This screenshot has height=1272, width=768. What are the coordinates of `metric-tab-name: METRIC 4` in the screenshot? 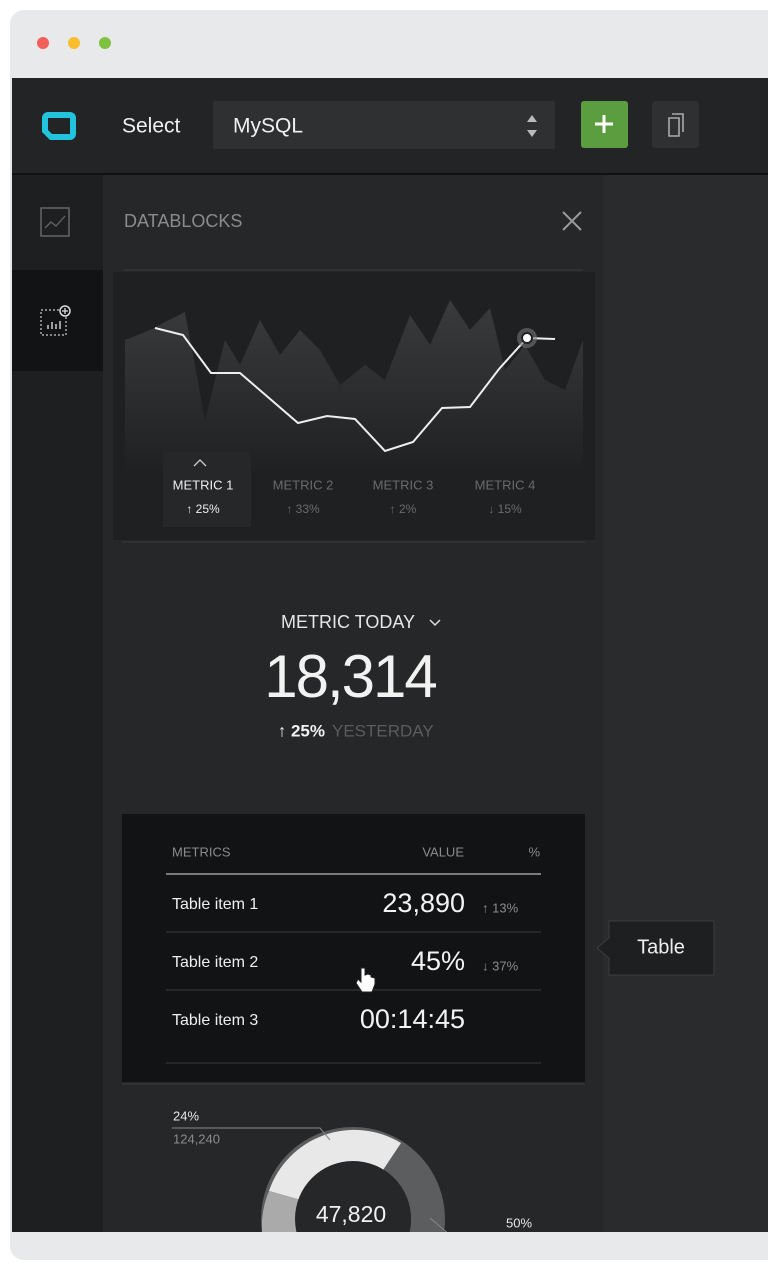 It's located at (505, 484).